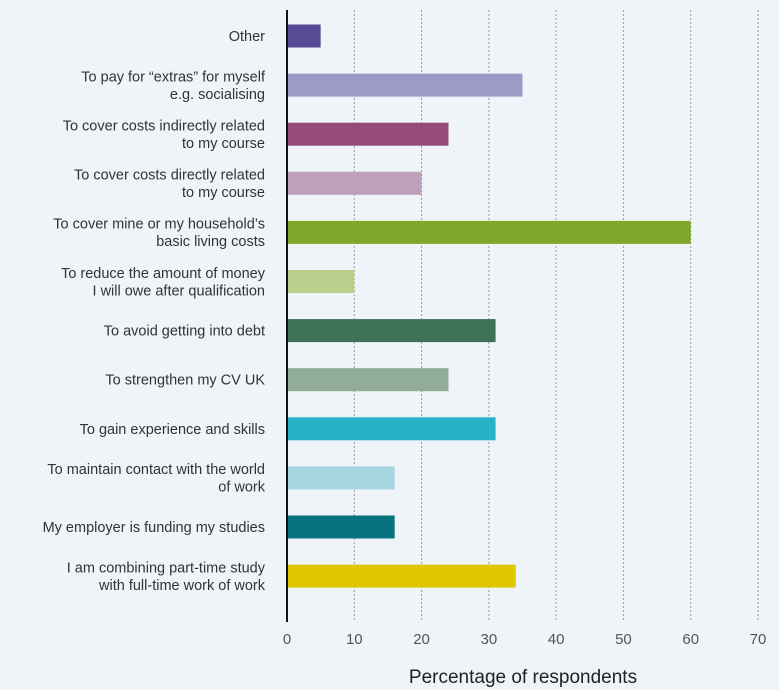 Image resolution: width=779 pixels, height=690 pixels. Describe the element at coordinates (354, 639) in the screenshot. I see `x-tick-label: 10` at that location.